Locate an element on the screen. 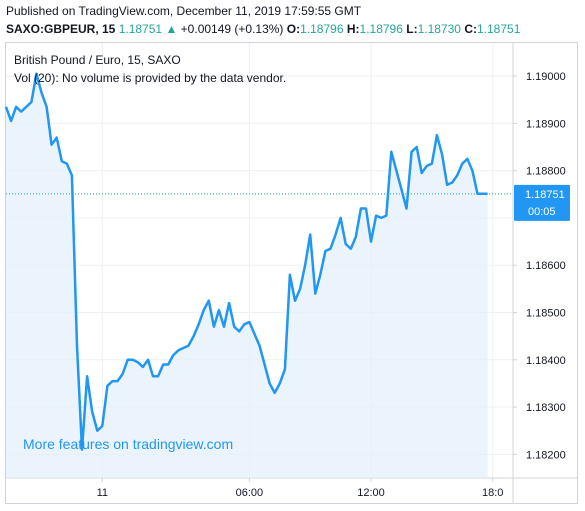 This screenshot has width=585, height=511. last-price-badge is located at coordinates (542, 202).